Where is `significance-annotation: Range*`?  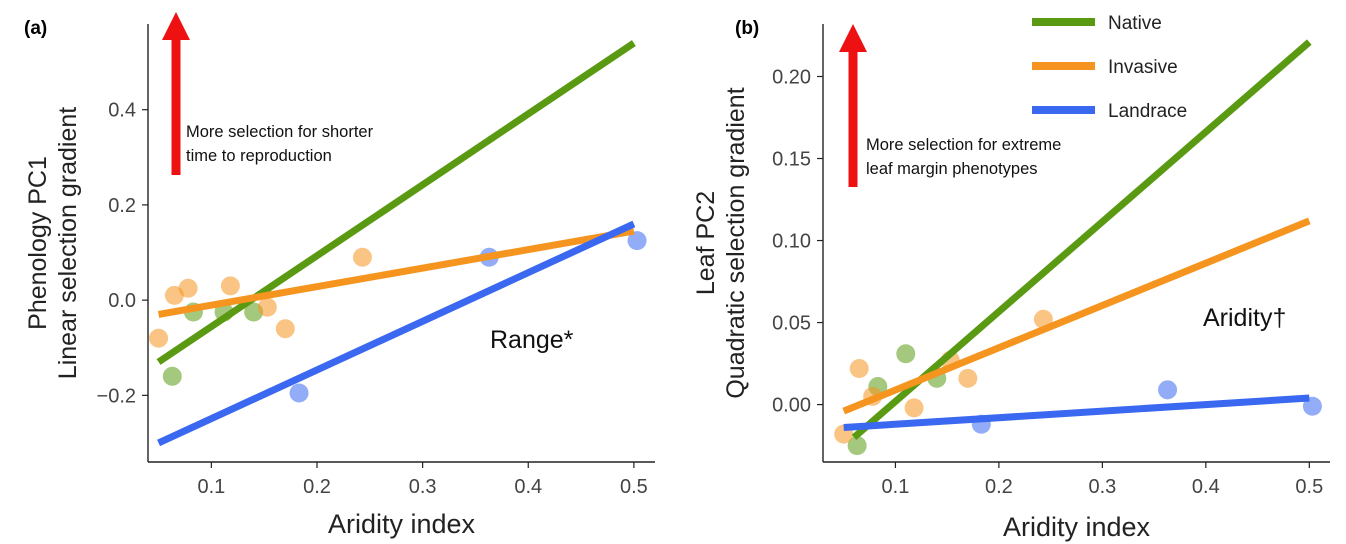
significance-annotation: Range* is located at coordinates (532, 340).